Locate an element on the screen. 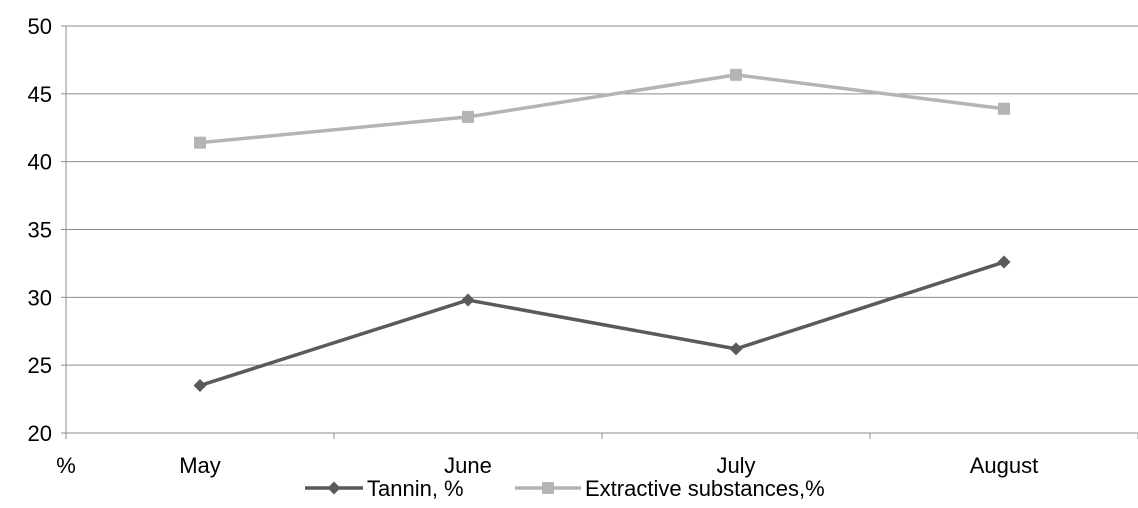 The width and height of the screenshot is (1138, 508). x-tick-label: August is located at coordinates (1004, 465).